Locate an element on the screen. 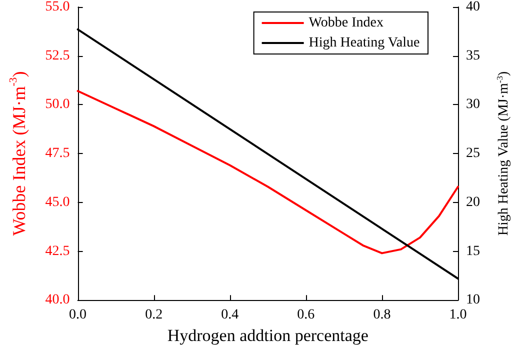 The height and width of the screenshot is (349, 520). x-tick-label: 0.6 is located at coordinates (306, 315).